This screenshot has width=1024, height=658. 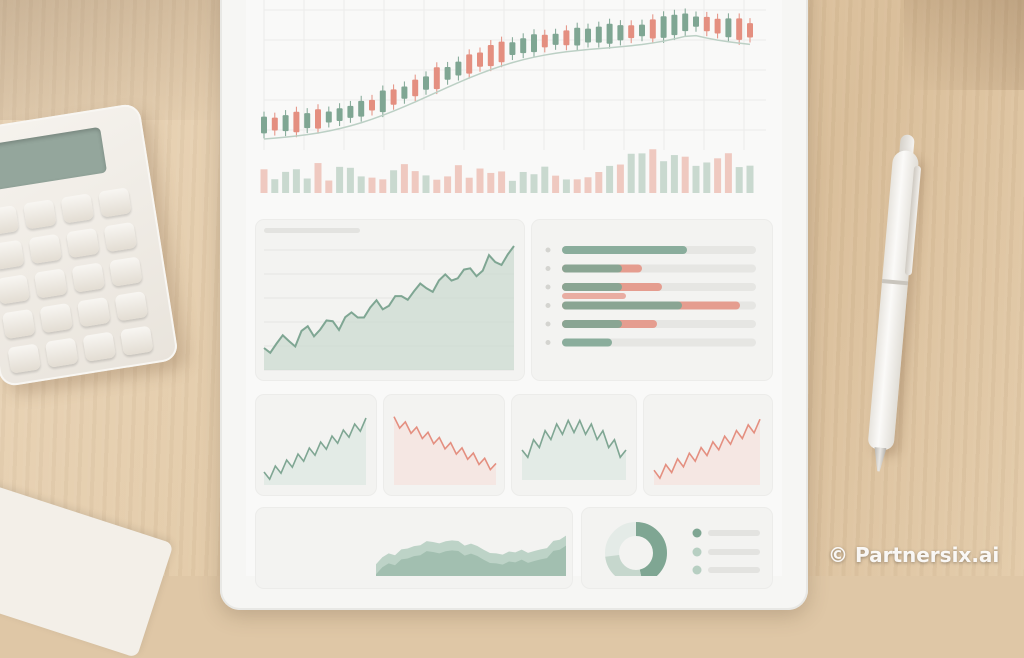 What do you see at coordinates (507, 87) in the screenshot?
I see `moving-average-line` at bounding box center [507, 87].